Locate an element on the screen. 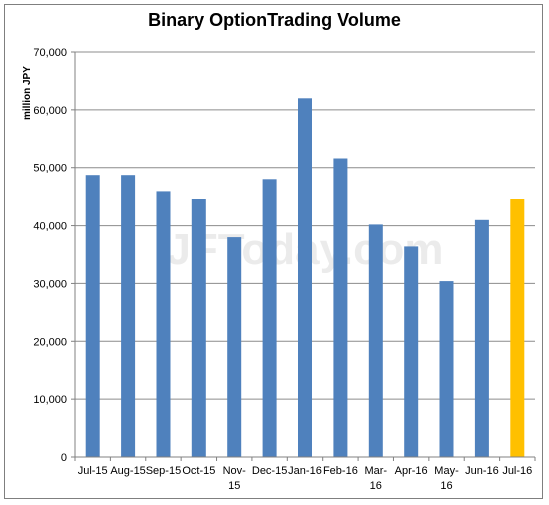  x-tick-label: Feb-16 is located at coordinates (340, 471).